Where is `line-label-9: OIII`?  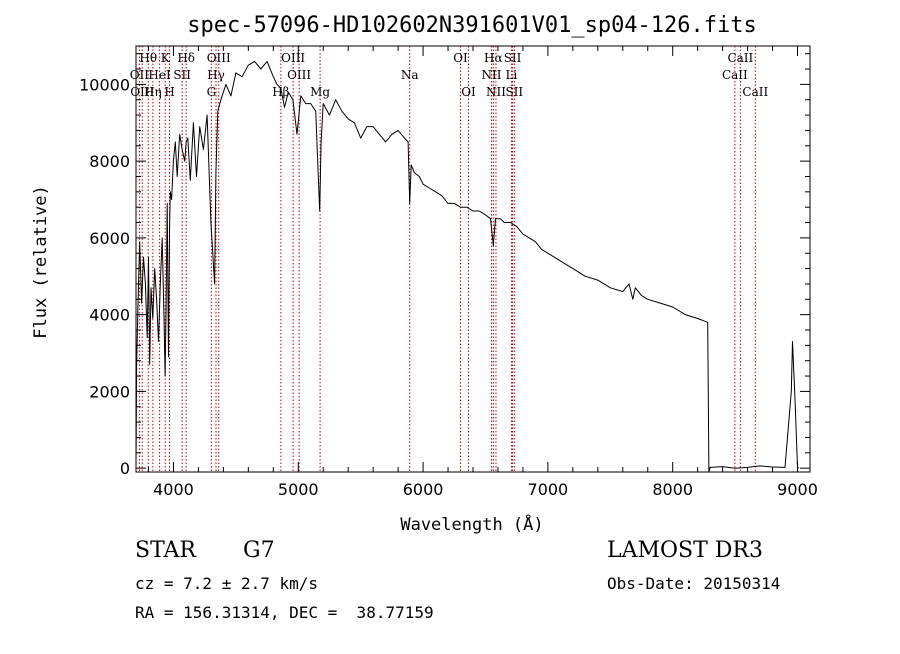
line-label-9: OIII is located at coordinates (219, 58).